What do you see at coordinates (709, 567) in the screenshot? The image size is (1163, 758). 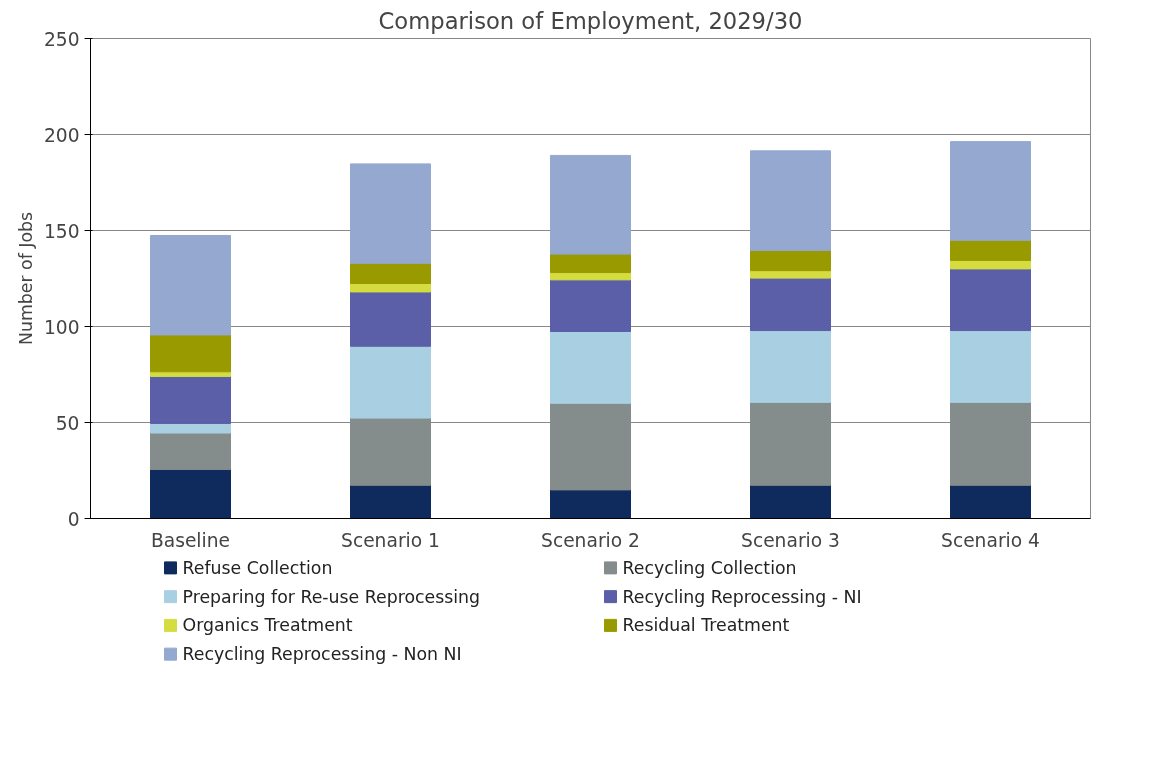 I see `legend-label: Recycling Collection` at bounding box center [709, 567].